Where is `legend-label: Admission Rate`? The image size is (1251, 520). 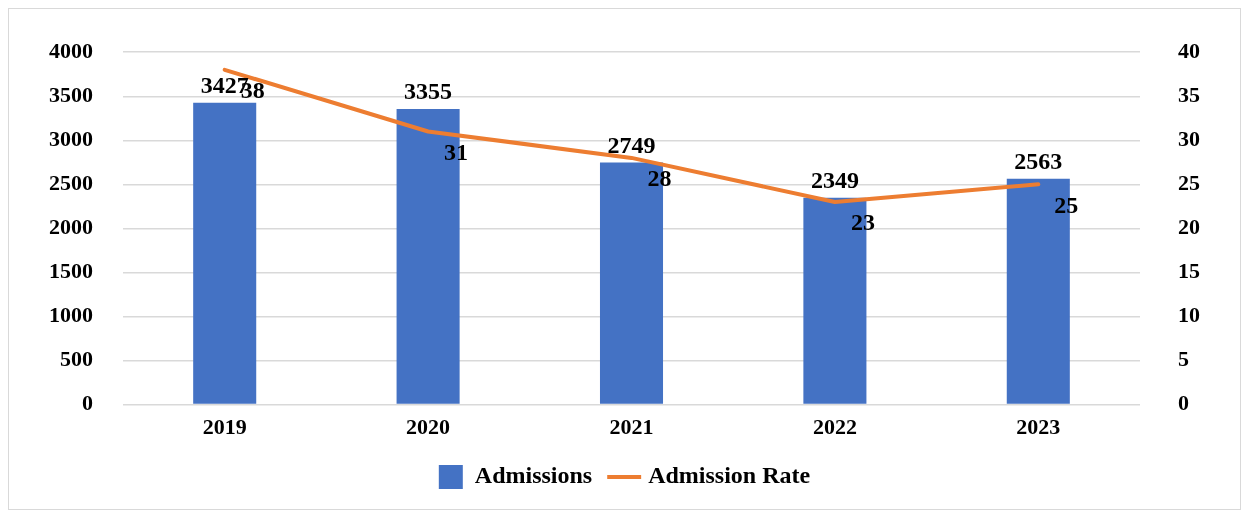 legend-label: Admission Rate is located at coordinates (729, 475).